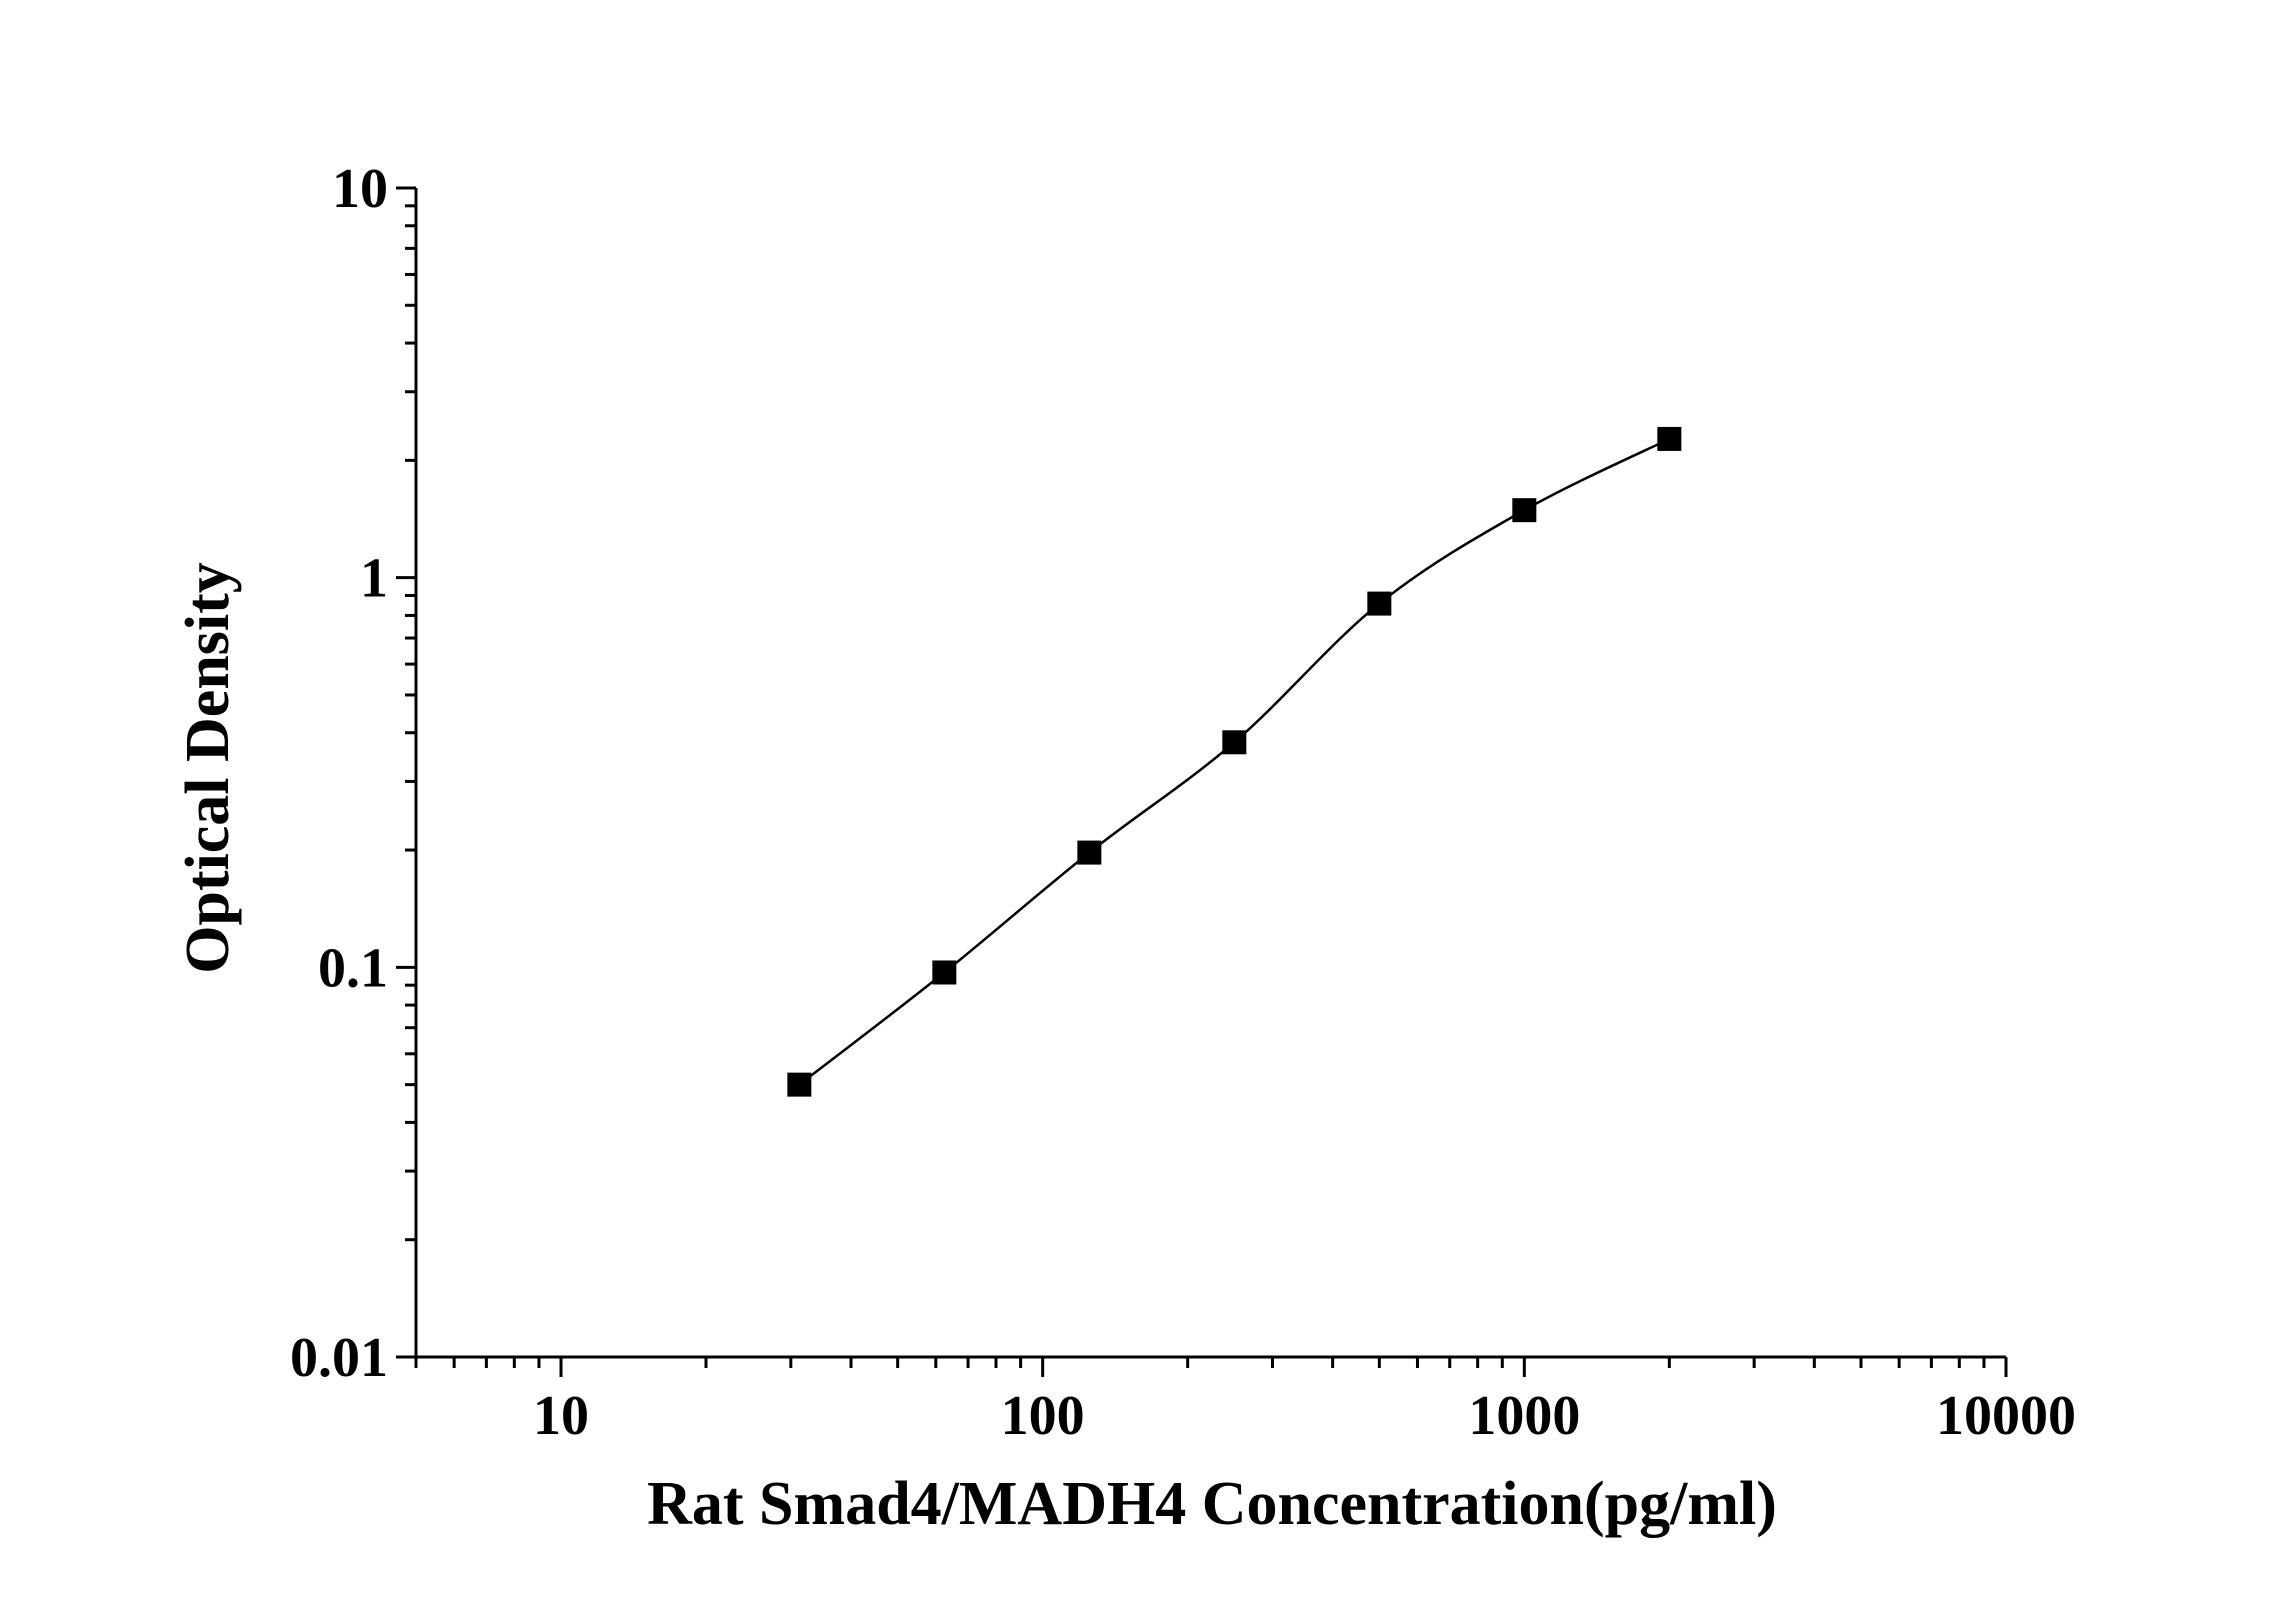  I want to click on y-axis-title: Optical Density, so click(208, 768).